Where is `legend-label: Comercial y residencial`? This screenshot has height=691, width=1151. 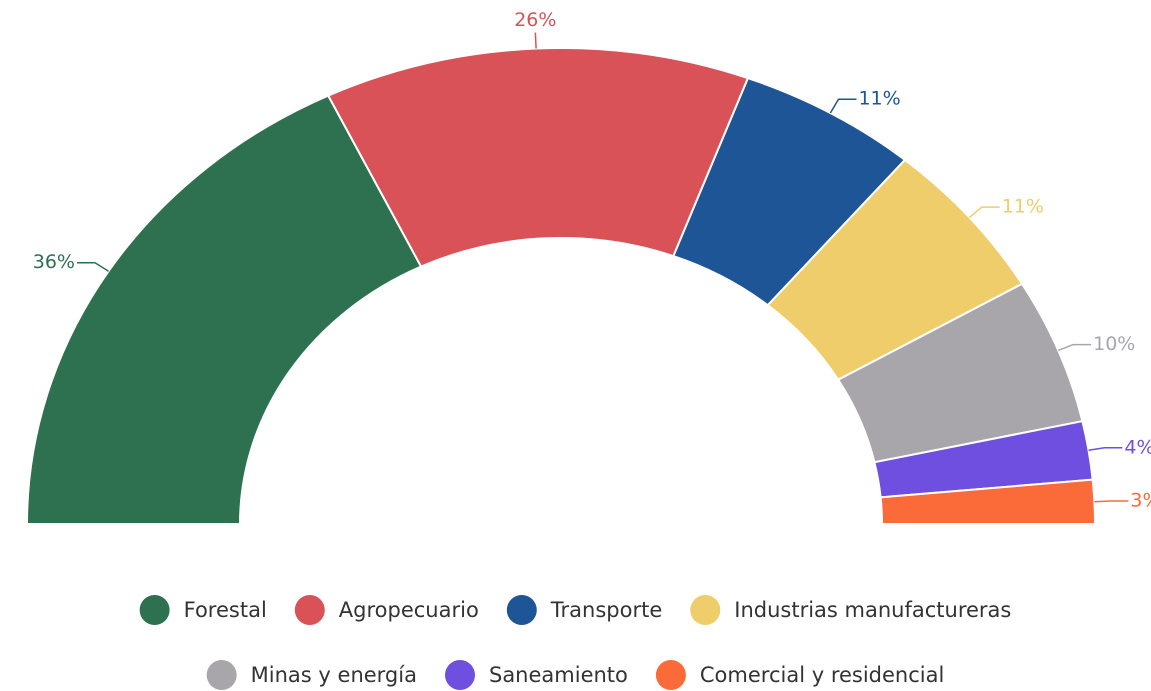 legend-label: Comercial y residencial is located at coordinates (822, 675).